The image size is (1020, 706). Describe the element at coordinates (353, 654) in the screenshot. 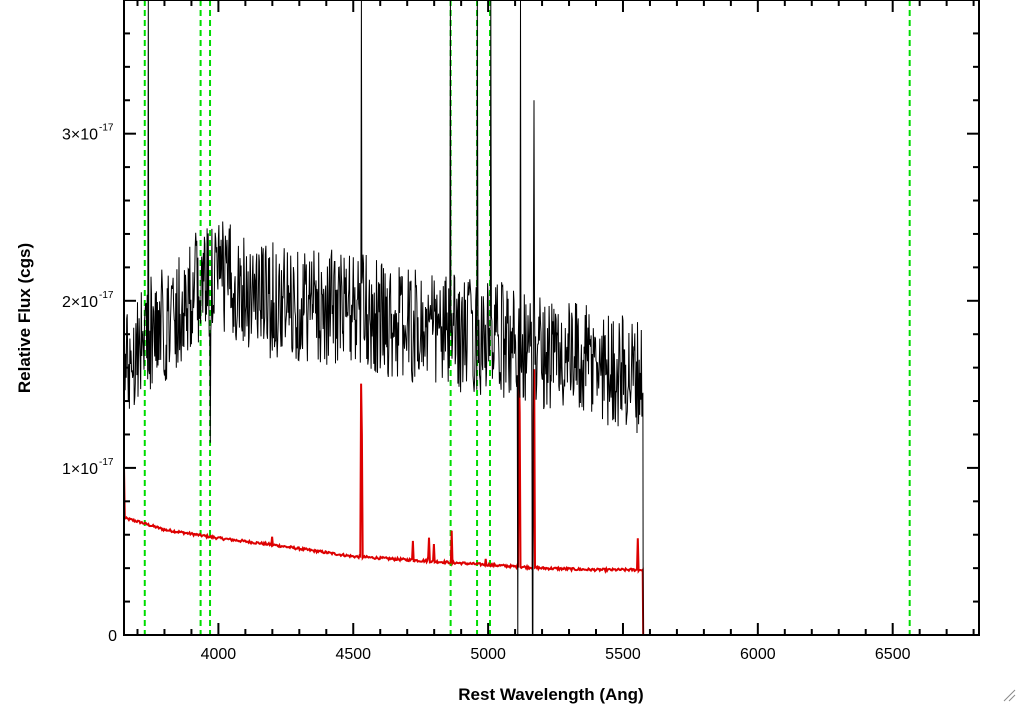

I see `x-tick-label: 4500` at that location.